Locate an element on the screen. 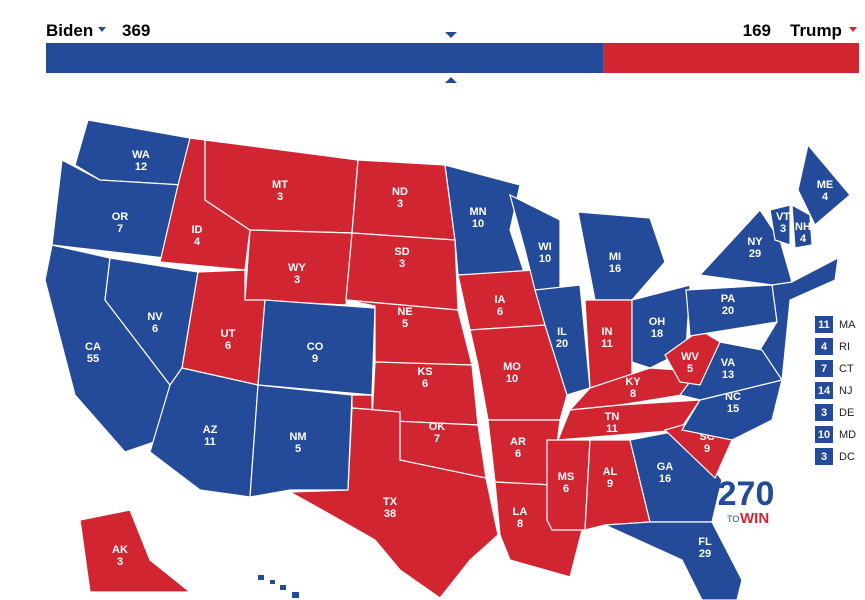 The width and height of the screenshot is (865, 600). state-abbr: MO is located at coordinates (512, 367).